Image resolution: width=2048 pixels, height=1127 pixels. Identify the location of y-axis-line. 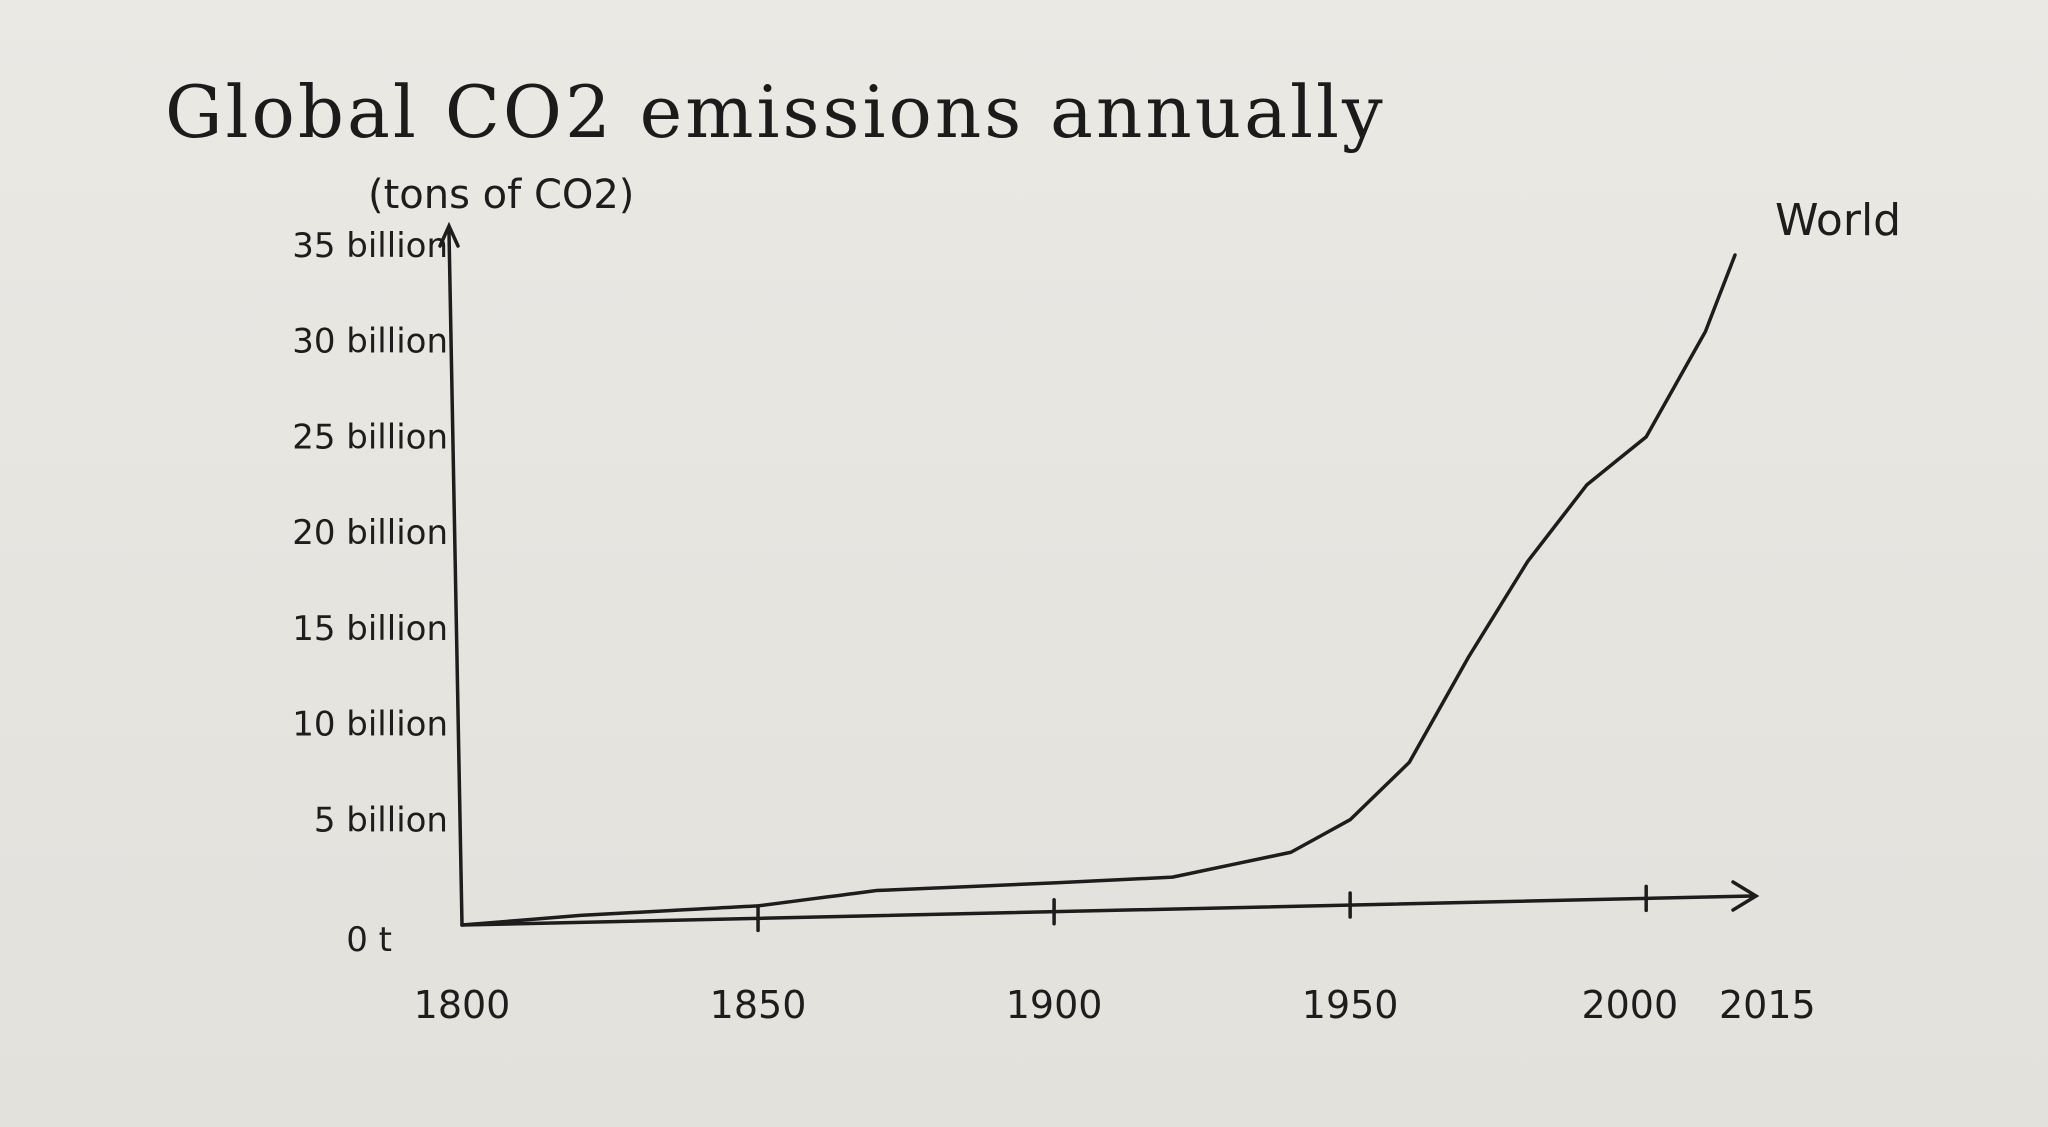
(455, 578).